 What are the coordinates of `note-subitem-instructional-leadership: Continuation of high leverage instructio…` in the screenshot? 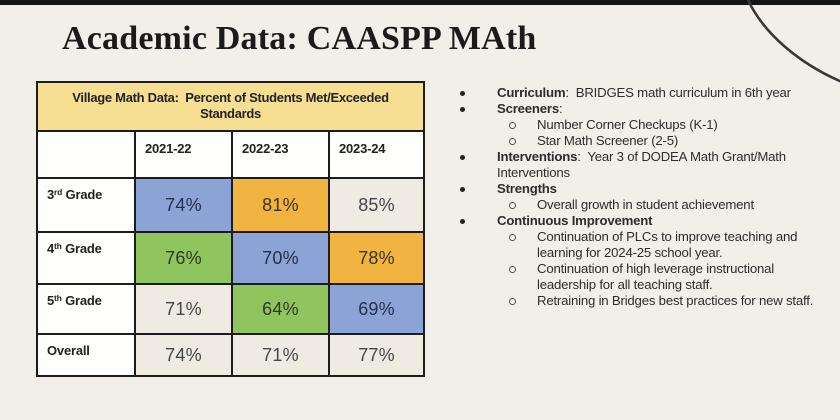 It's located at (638, 277).